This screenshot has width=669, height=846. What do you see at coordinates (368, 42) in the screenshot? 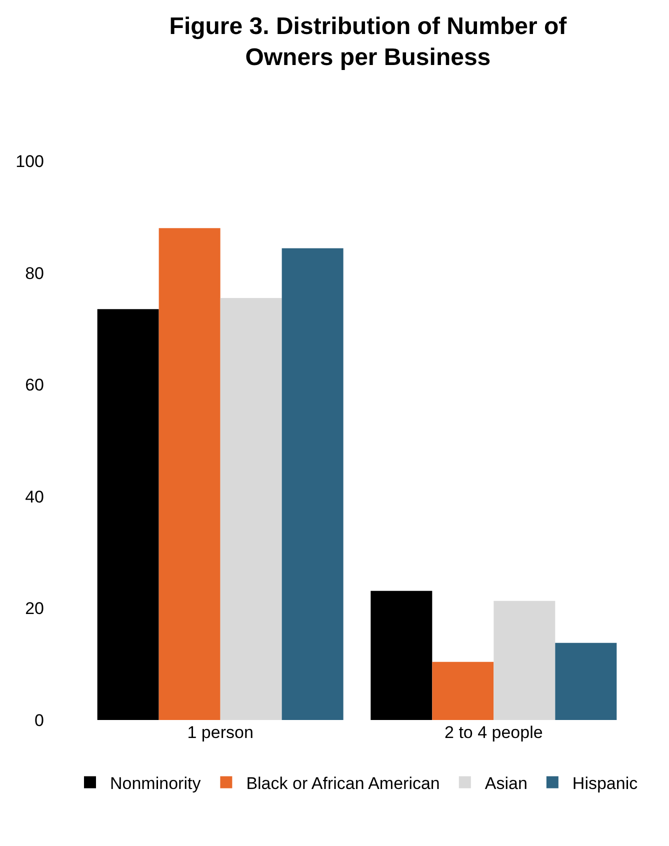
I see `chart-title: Figure 3. Distribution of Number of Owners per Business` at bounding box center [368, 42].